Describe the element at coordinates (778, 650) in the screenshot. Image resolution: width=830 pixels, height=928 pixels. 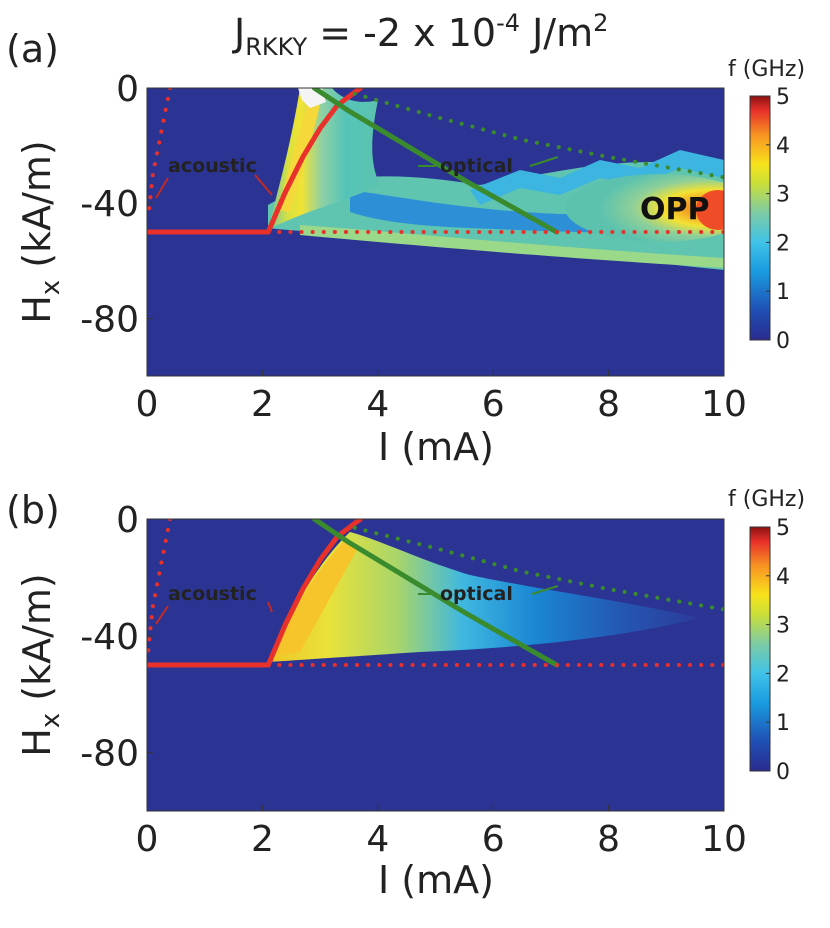
I see `panel-b-colorbar-ticks: 5 4 3 2 1 0` at that location.